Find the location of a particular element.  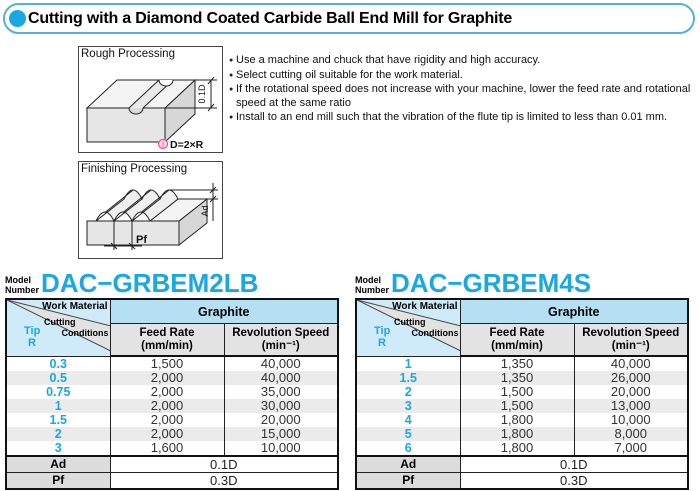

table-row: 1.5 1,350 26,000 is located at coordinates (522, 378).